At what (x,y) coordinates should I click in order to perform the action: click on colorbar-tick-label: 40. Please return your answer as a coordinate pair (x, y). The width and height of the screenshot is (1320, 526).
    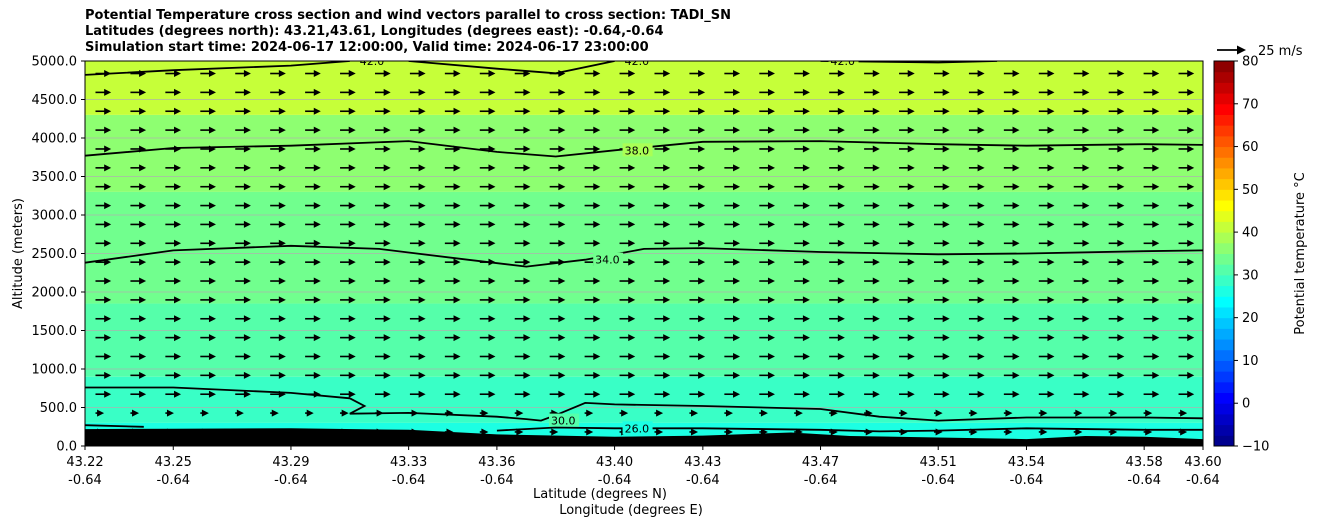
    Looking at the image, I should click on (1250, 233).